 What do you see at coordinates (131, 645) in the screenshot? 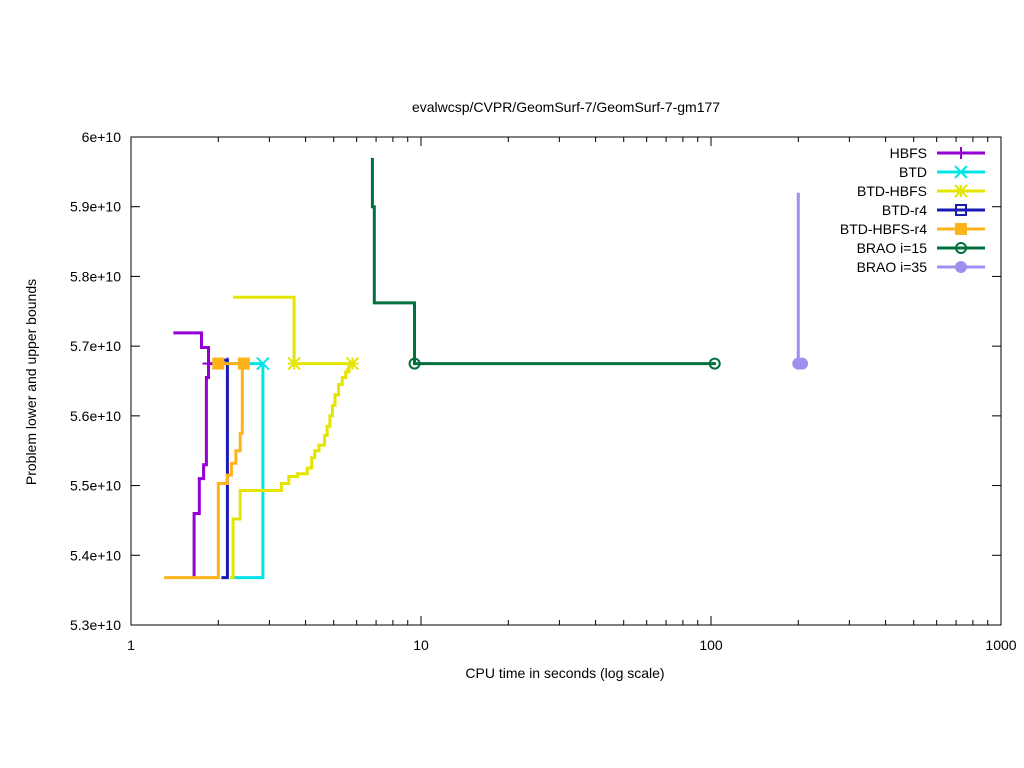
I see `x-tick-label: 1` at bounding box center [131, 645].